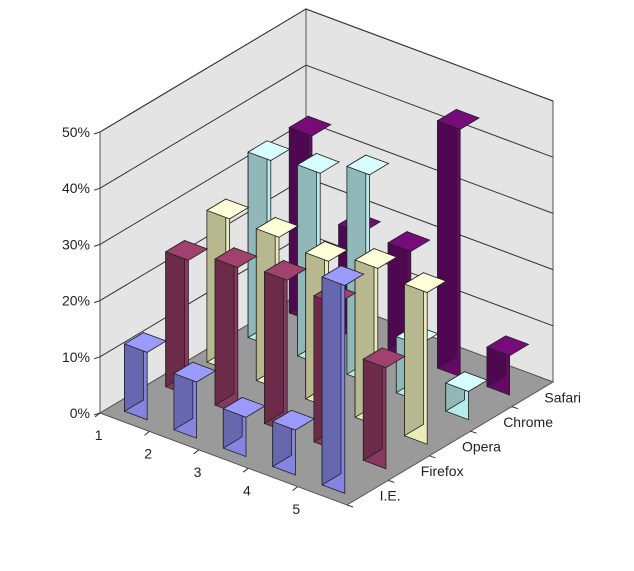 The width and height of the screenshot is (634, 571). Describe the element at coordinates (296, 509) in the screenshot. I see `category-label: 5` at that location.